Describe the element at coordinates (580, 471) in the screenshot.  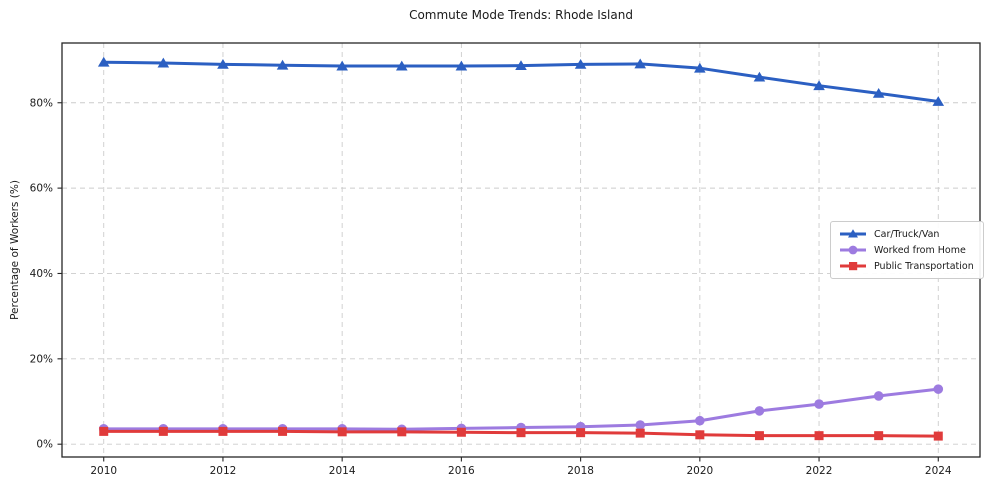
I see `x-tick-label: 2018` at that location.